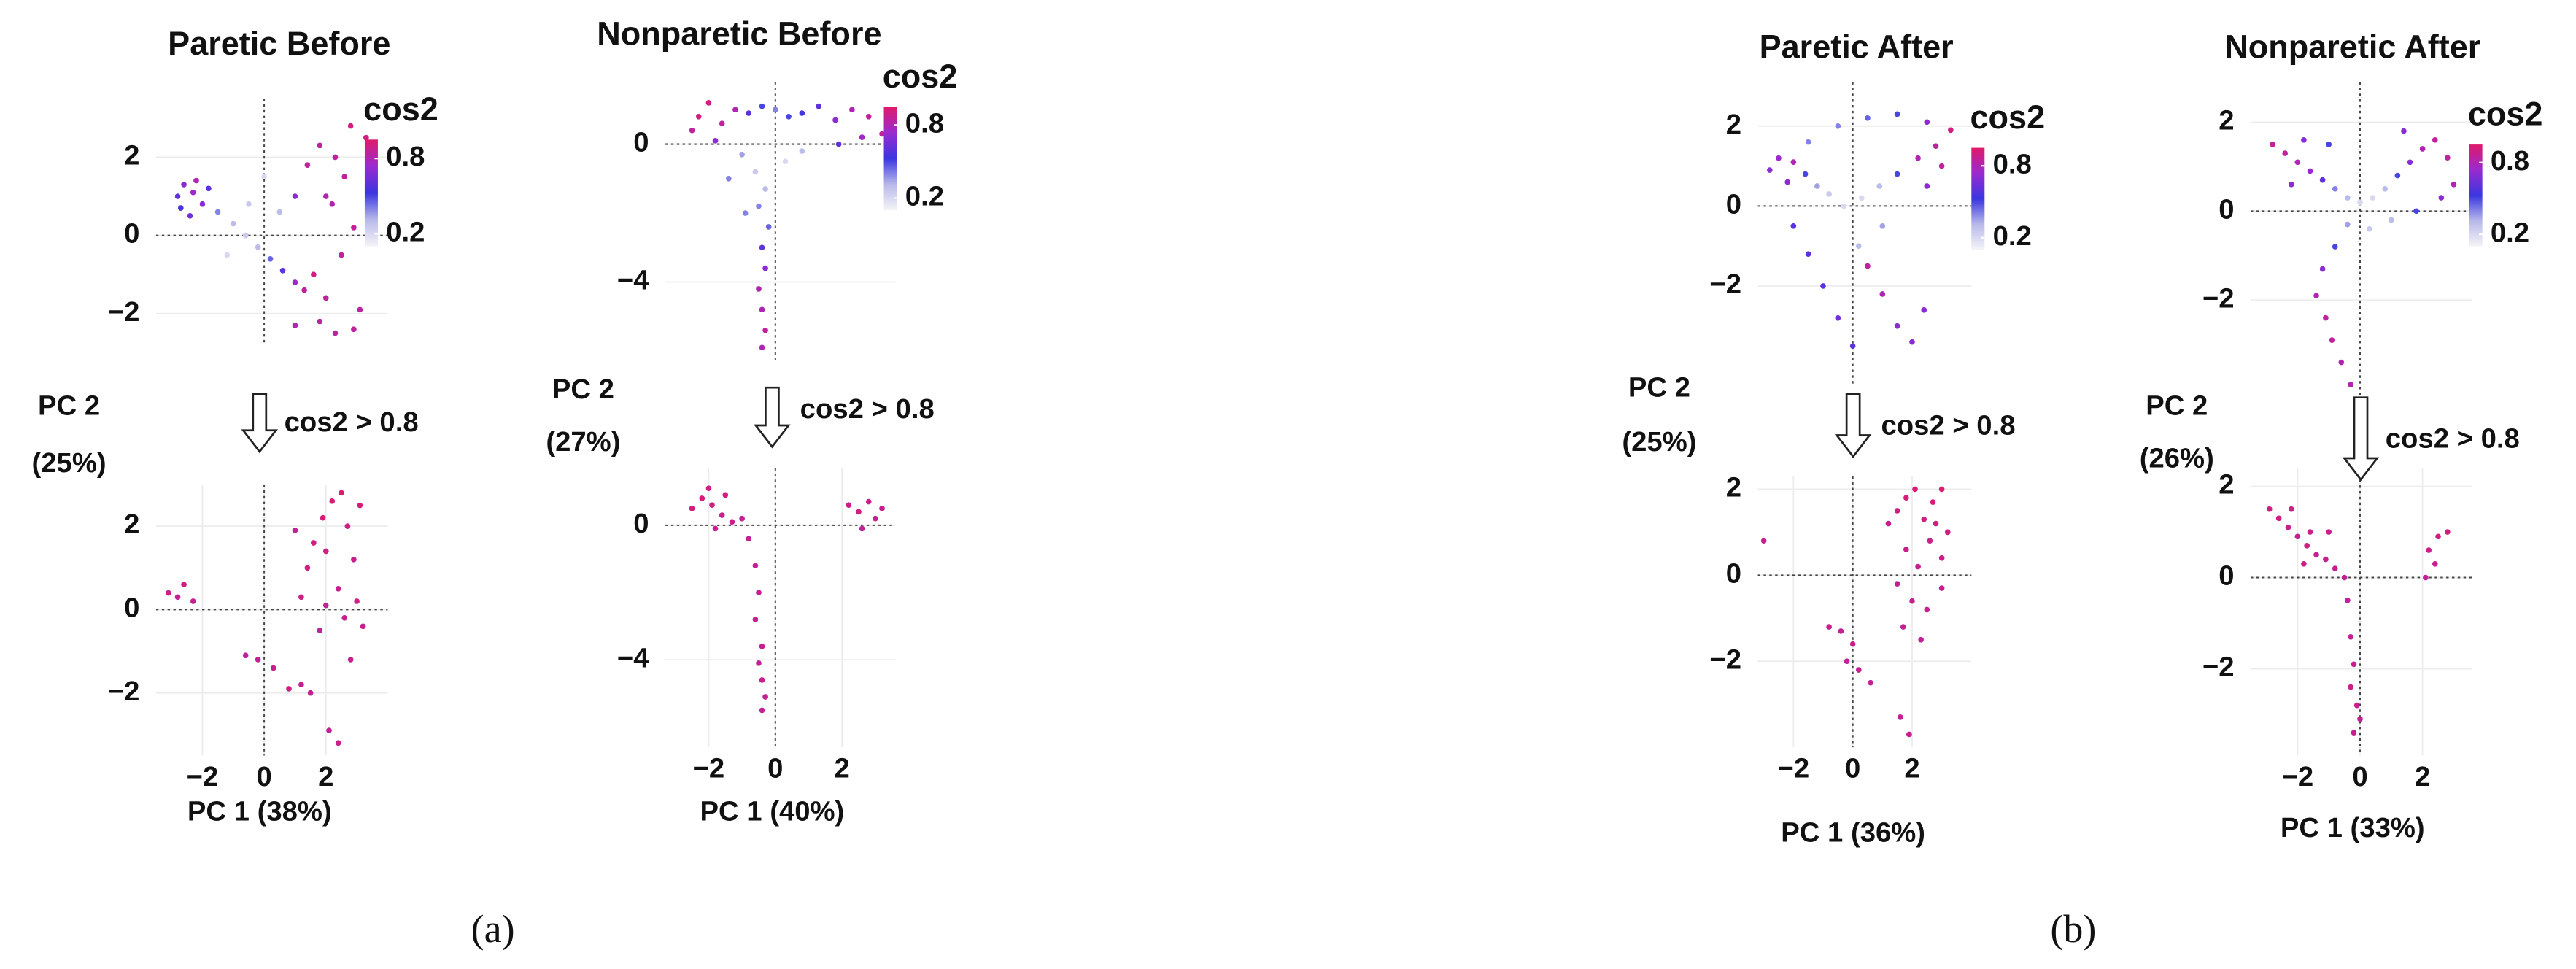 The height and width of the screenshot is (969, 2576). What do you see at coordinates (867, 409) in the screenshot?
I see `annotation: cos2 > 0.8` at bounding box center [867, 409].